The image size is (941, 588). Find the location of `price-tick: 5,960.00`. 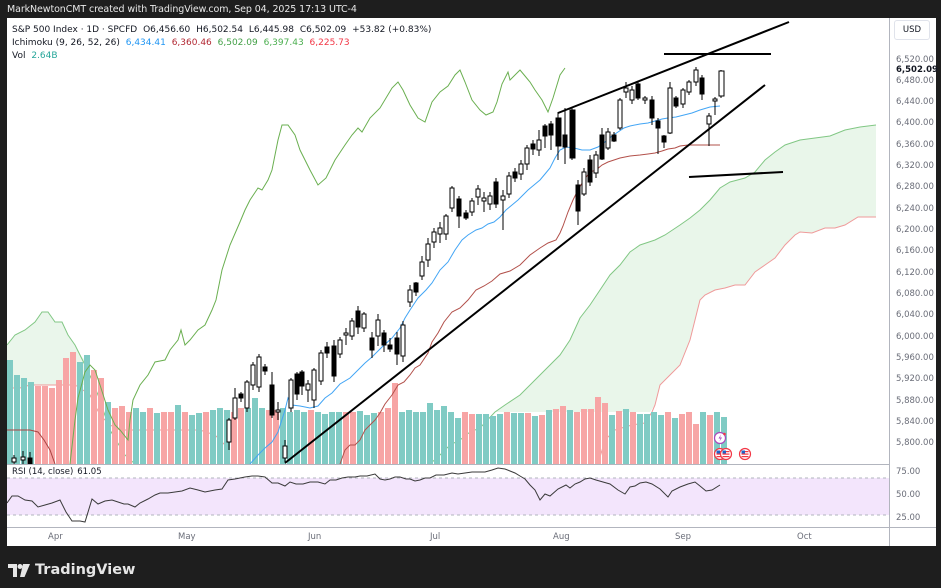

price-tick: 5,960.00 is located at coordinates (915, 358).